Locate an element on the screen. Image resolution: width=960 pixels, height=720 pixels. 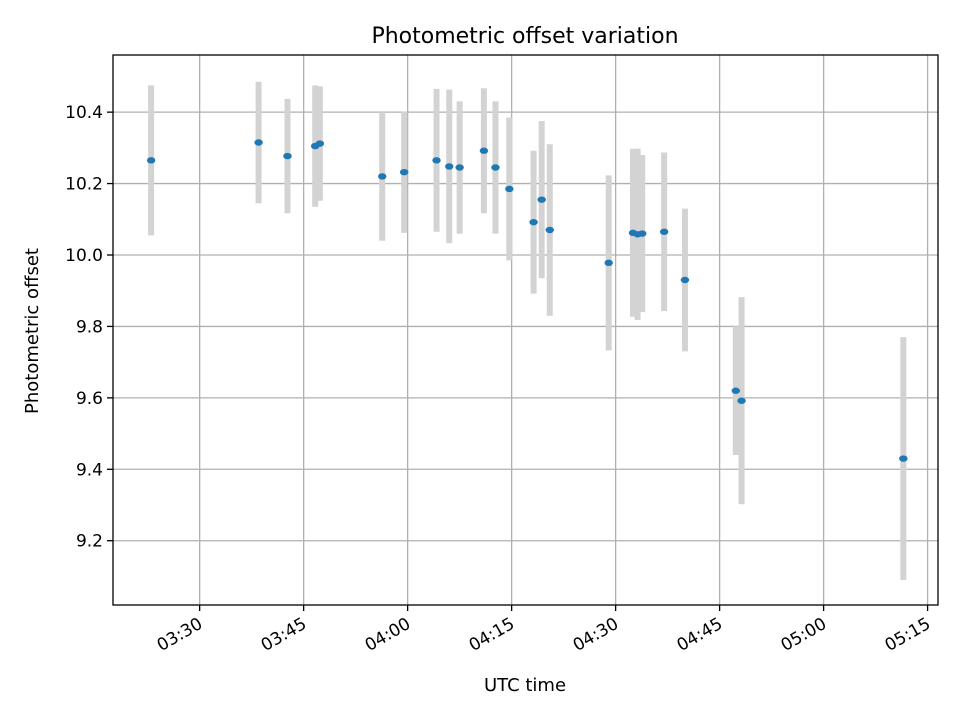
y-axis-label: Photometric offset is located at coordinates (32, 331).